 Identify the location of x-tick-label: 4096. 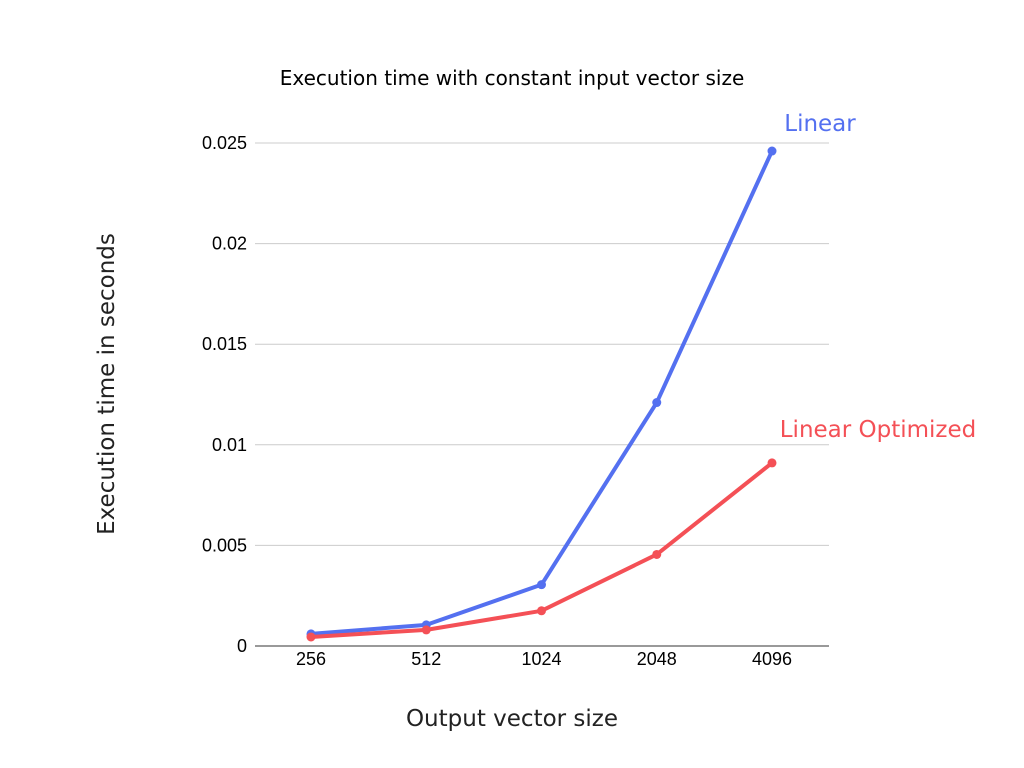
(772, 659).